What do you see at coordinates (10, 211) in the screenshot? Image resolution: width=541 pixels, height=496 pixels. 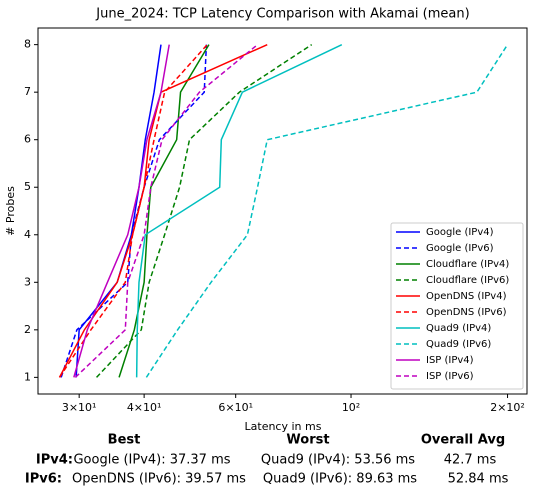 I see `y-axis-label: # Probes` at bounding box center [10, 211].